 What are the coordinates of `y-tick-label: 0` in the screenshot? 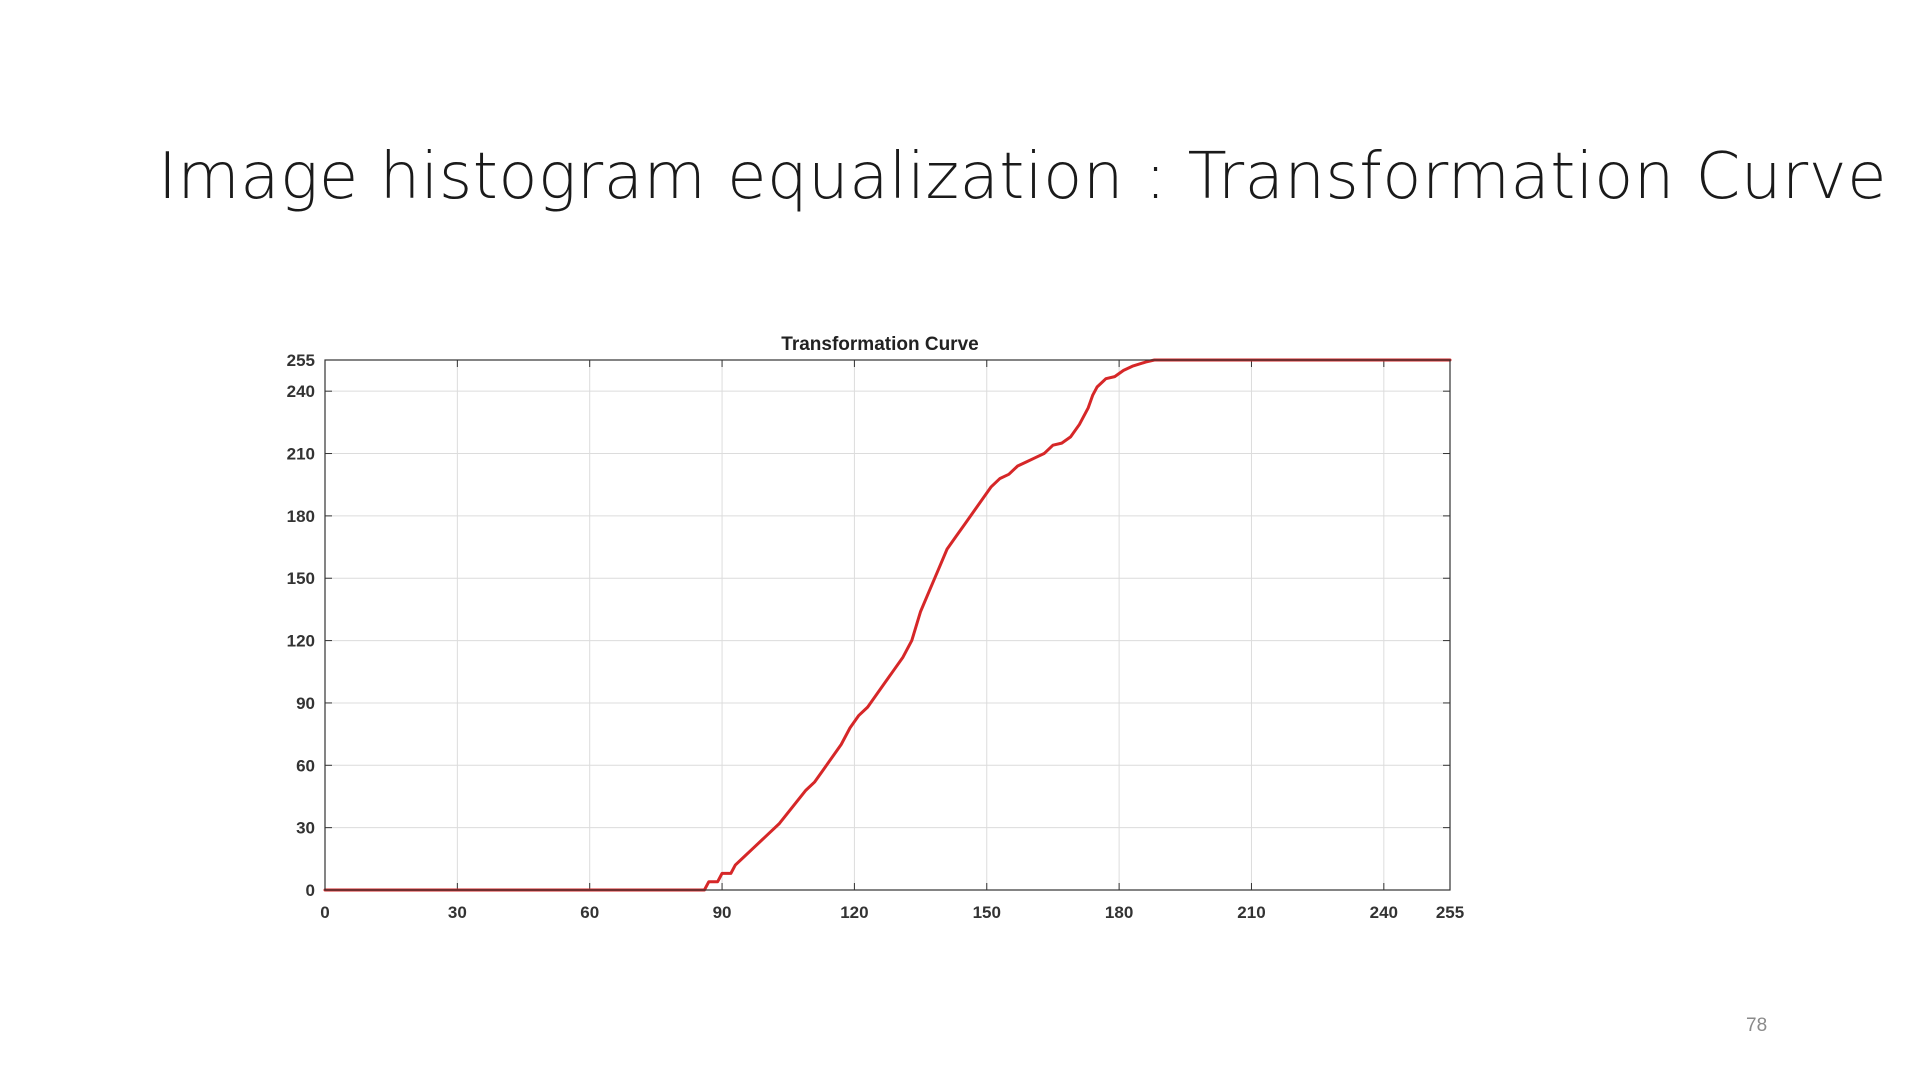 It's located at (310, 890).